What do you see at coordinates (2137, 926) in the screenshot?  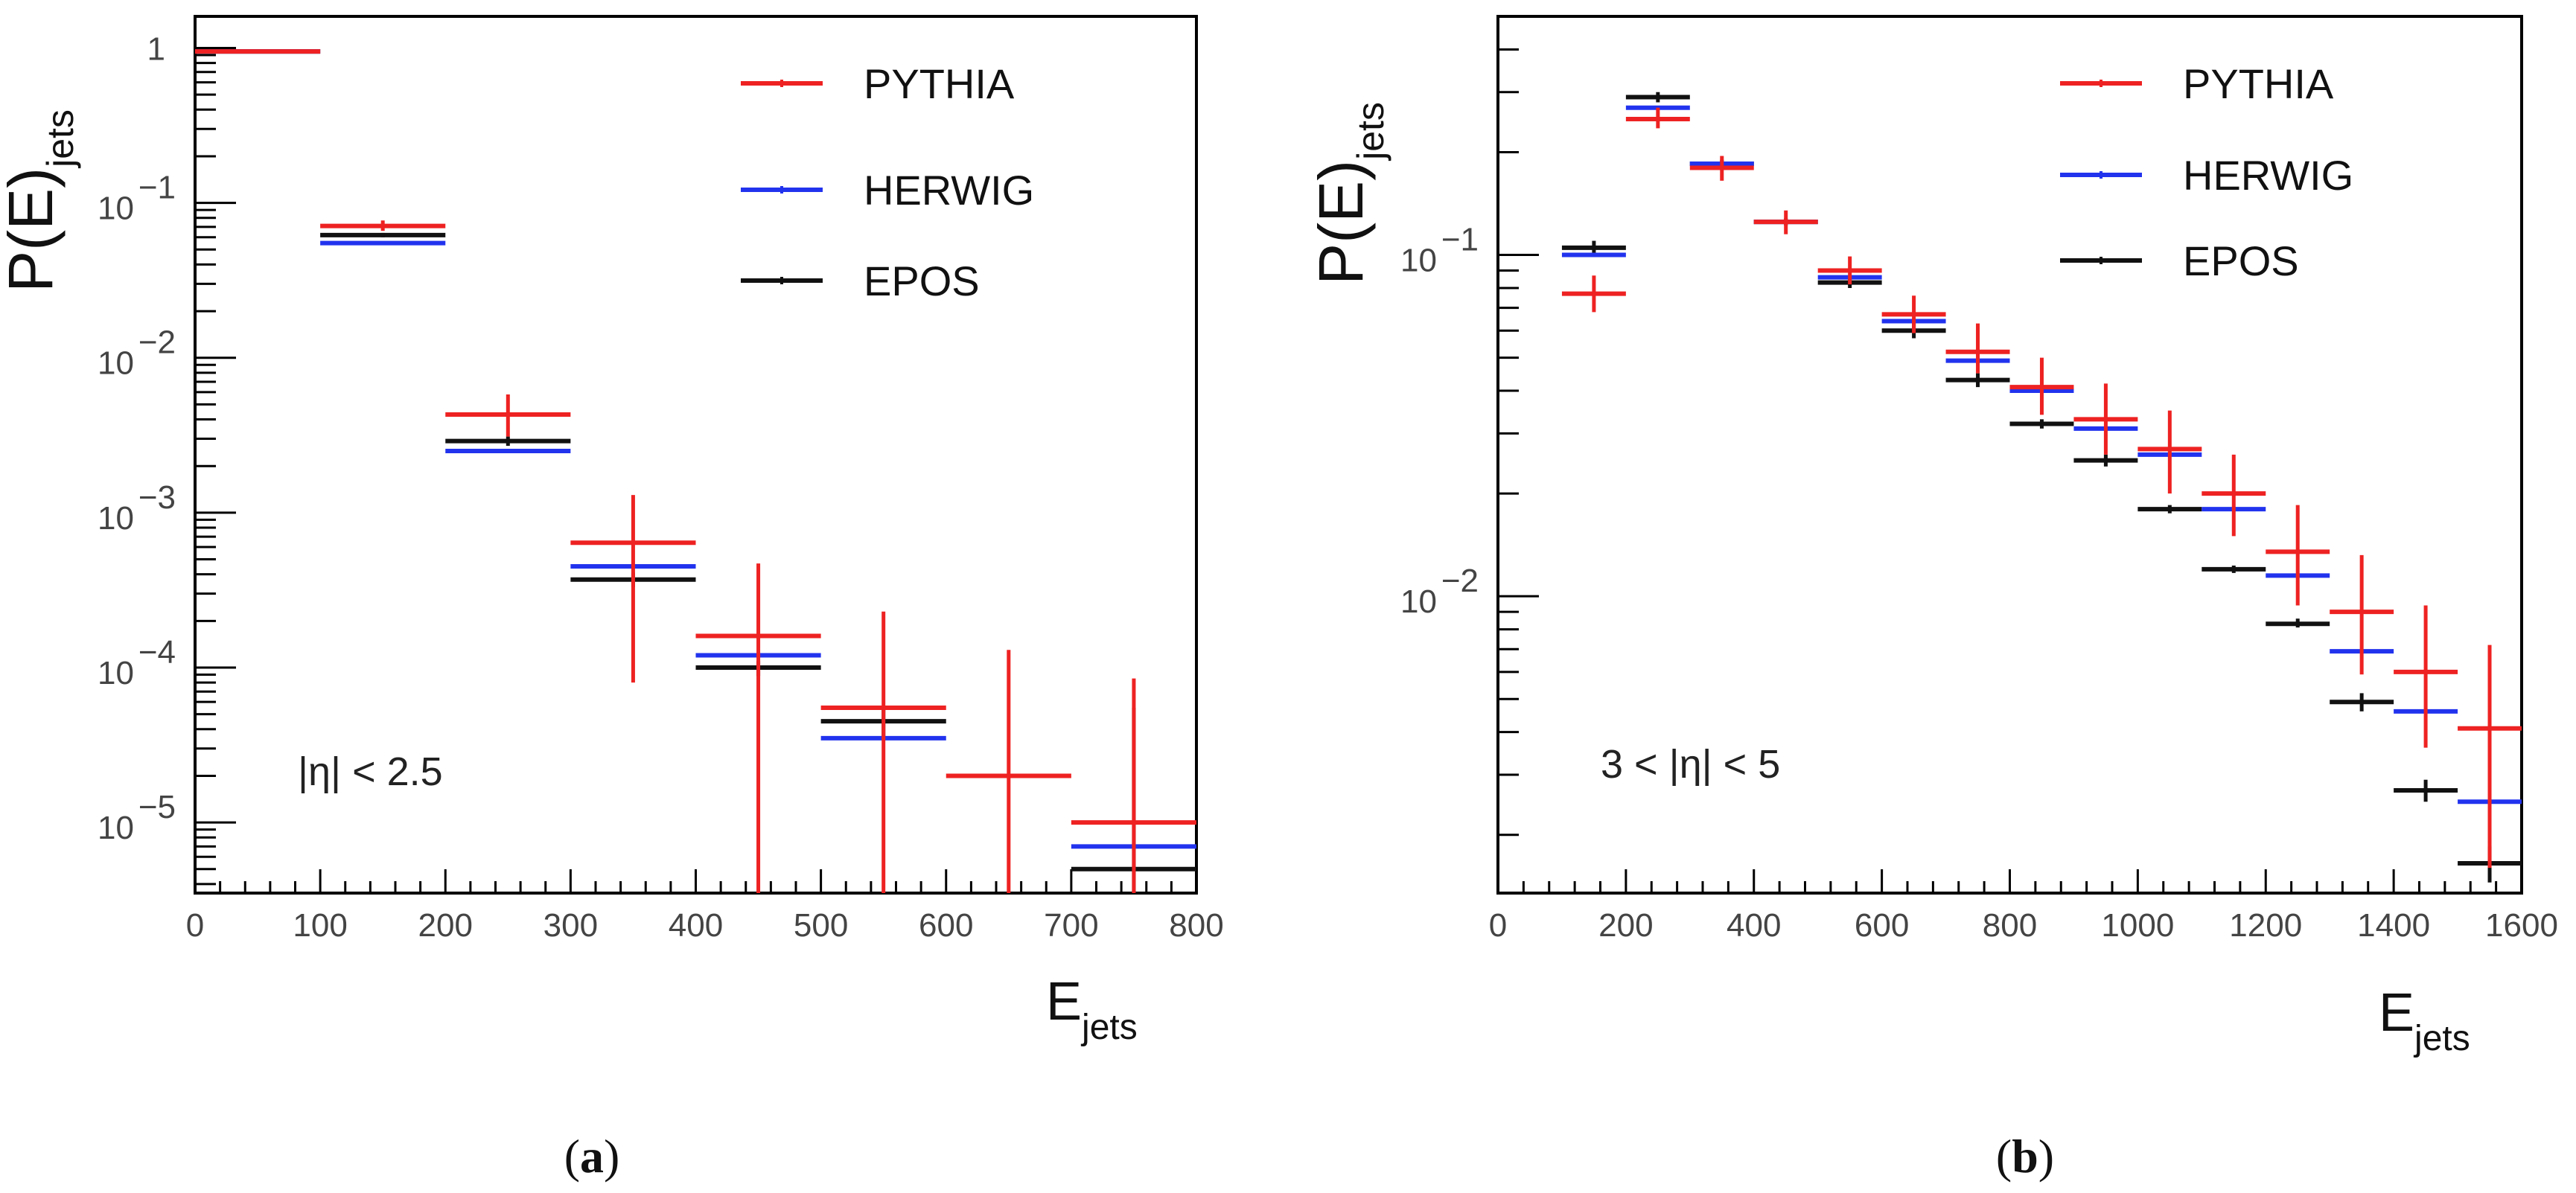 I see `x-tick-label: 1000` at bounding box center [2137, 926].